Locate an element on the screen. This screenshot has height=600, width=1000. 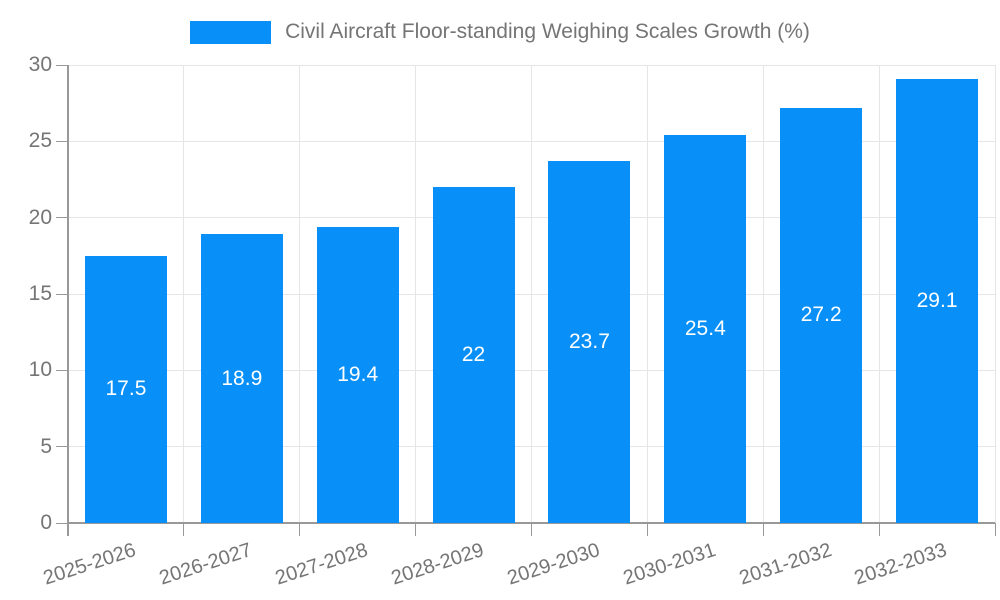
x-tick-label: 2031-2032 is located at coordinates (785, 564).